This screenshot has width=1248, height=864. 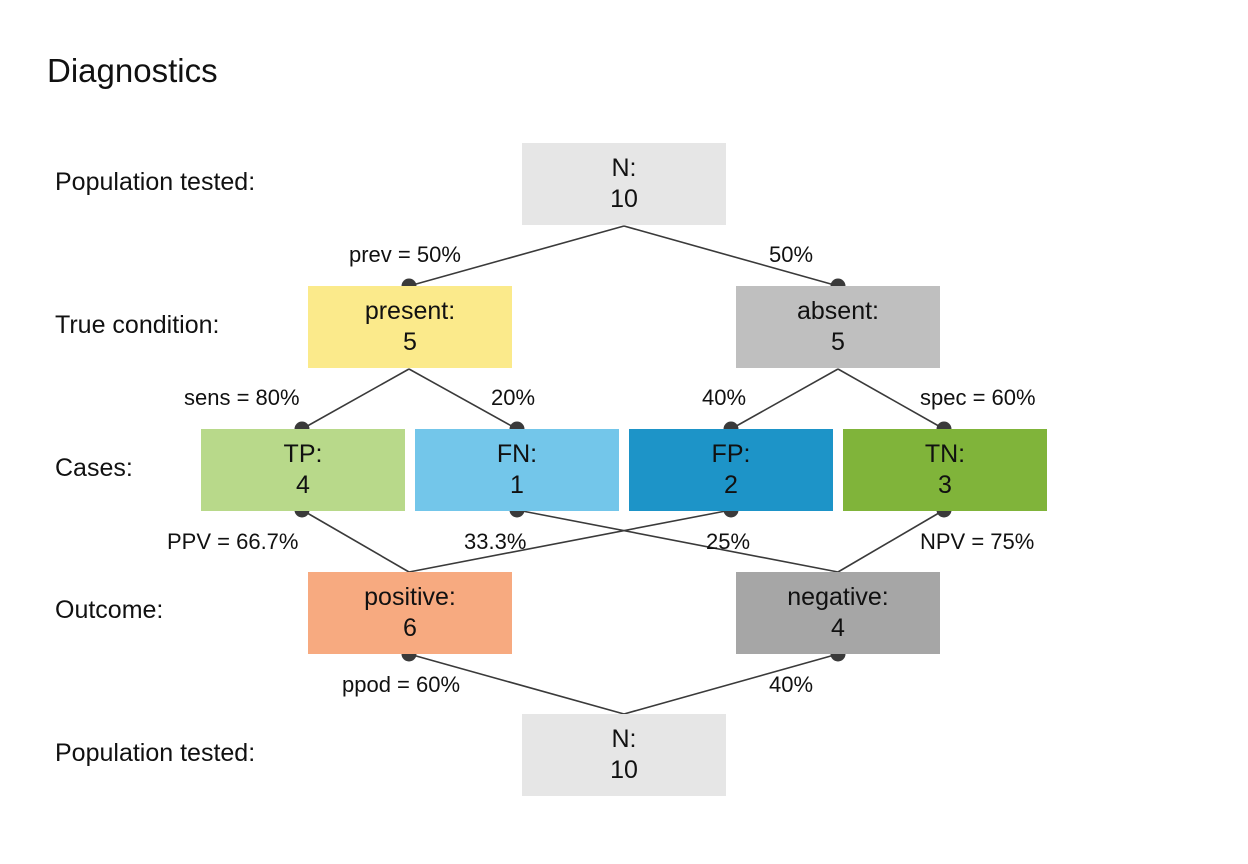 I want to click on prob-prev: prev = 50%, so click(x=405, y=254).